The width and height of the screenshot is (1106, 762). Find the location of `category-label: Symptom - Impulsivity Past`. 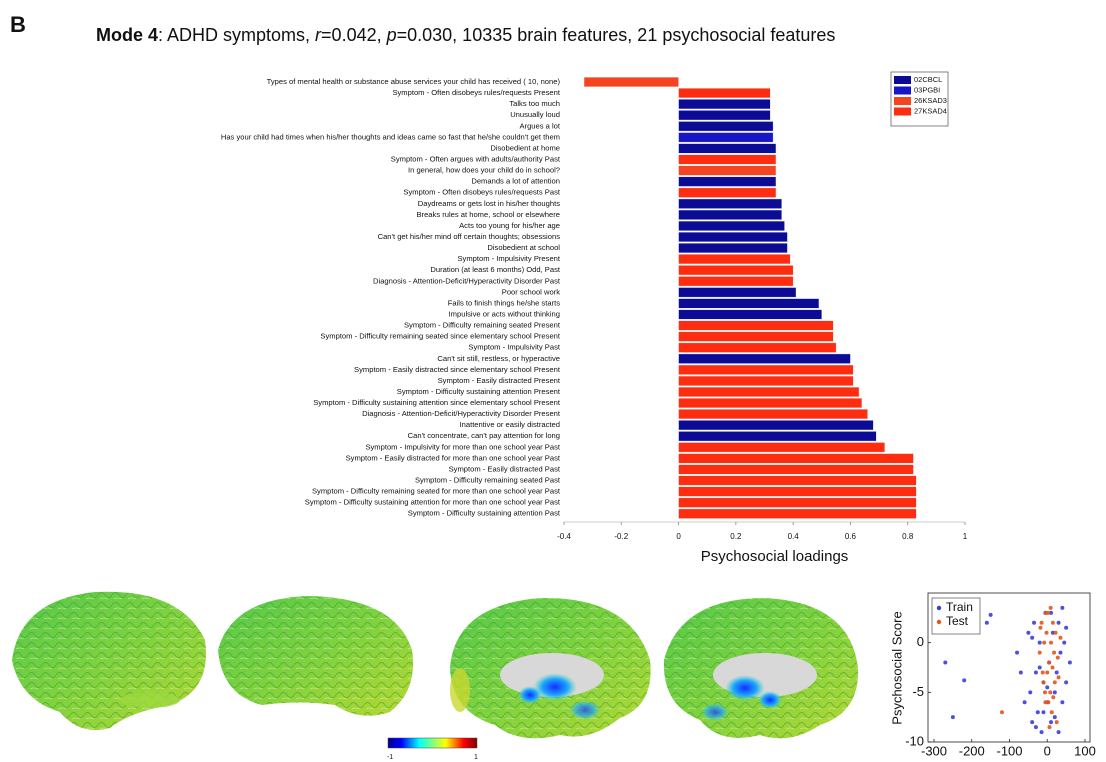

category-label: Symptom - Impulsivity Past is located at coordinates (514, 347).